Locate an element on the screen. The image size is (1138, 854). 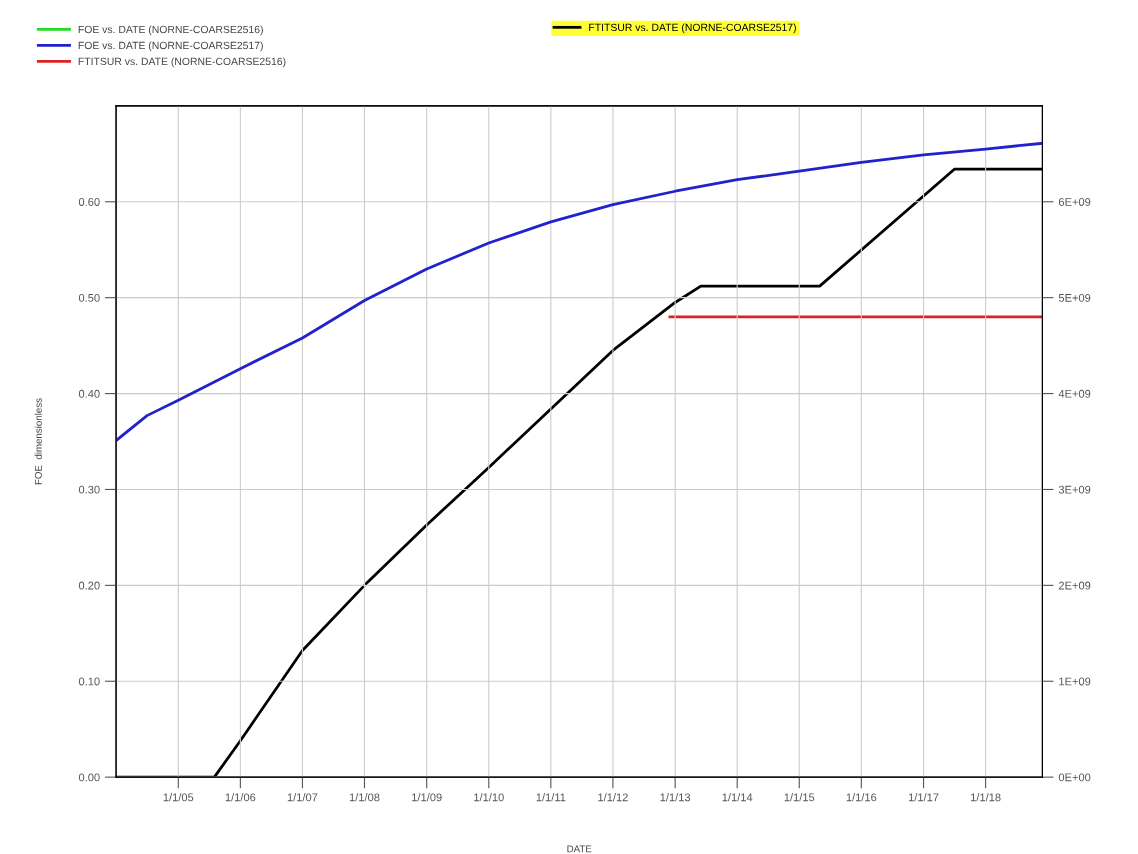
x-tick-label: 1/1/14 is located at coordinates (737, 797).